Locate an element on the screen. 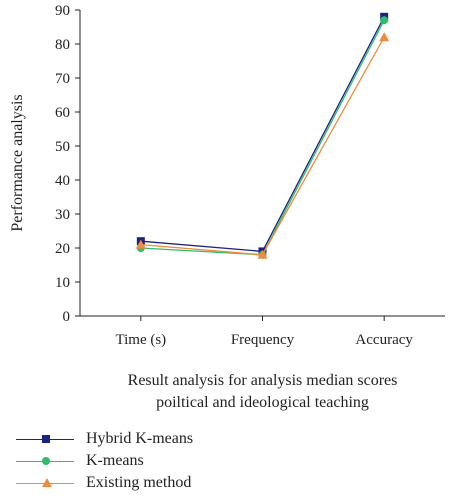 The image size is (459, 500). legend: Hybrid K-means K-means Existing method is located at coordinates (101, 461).